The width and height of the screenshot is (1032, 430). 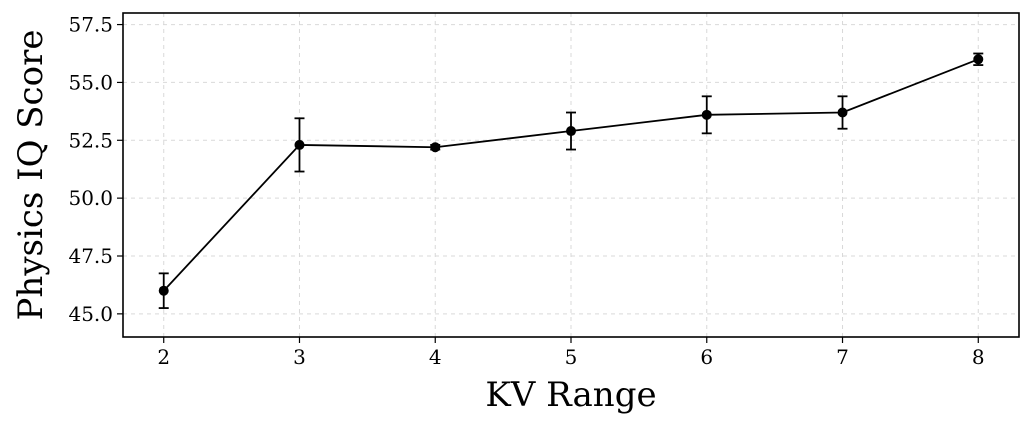 What do you see at coordinates (435, 357) in the screenshot?
I see `x-tick-label: 4` at bounding box center [435, 357].